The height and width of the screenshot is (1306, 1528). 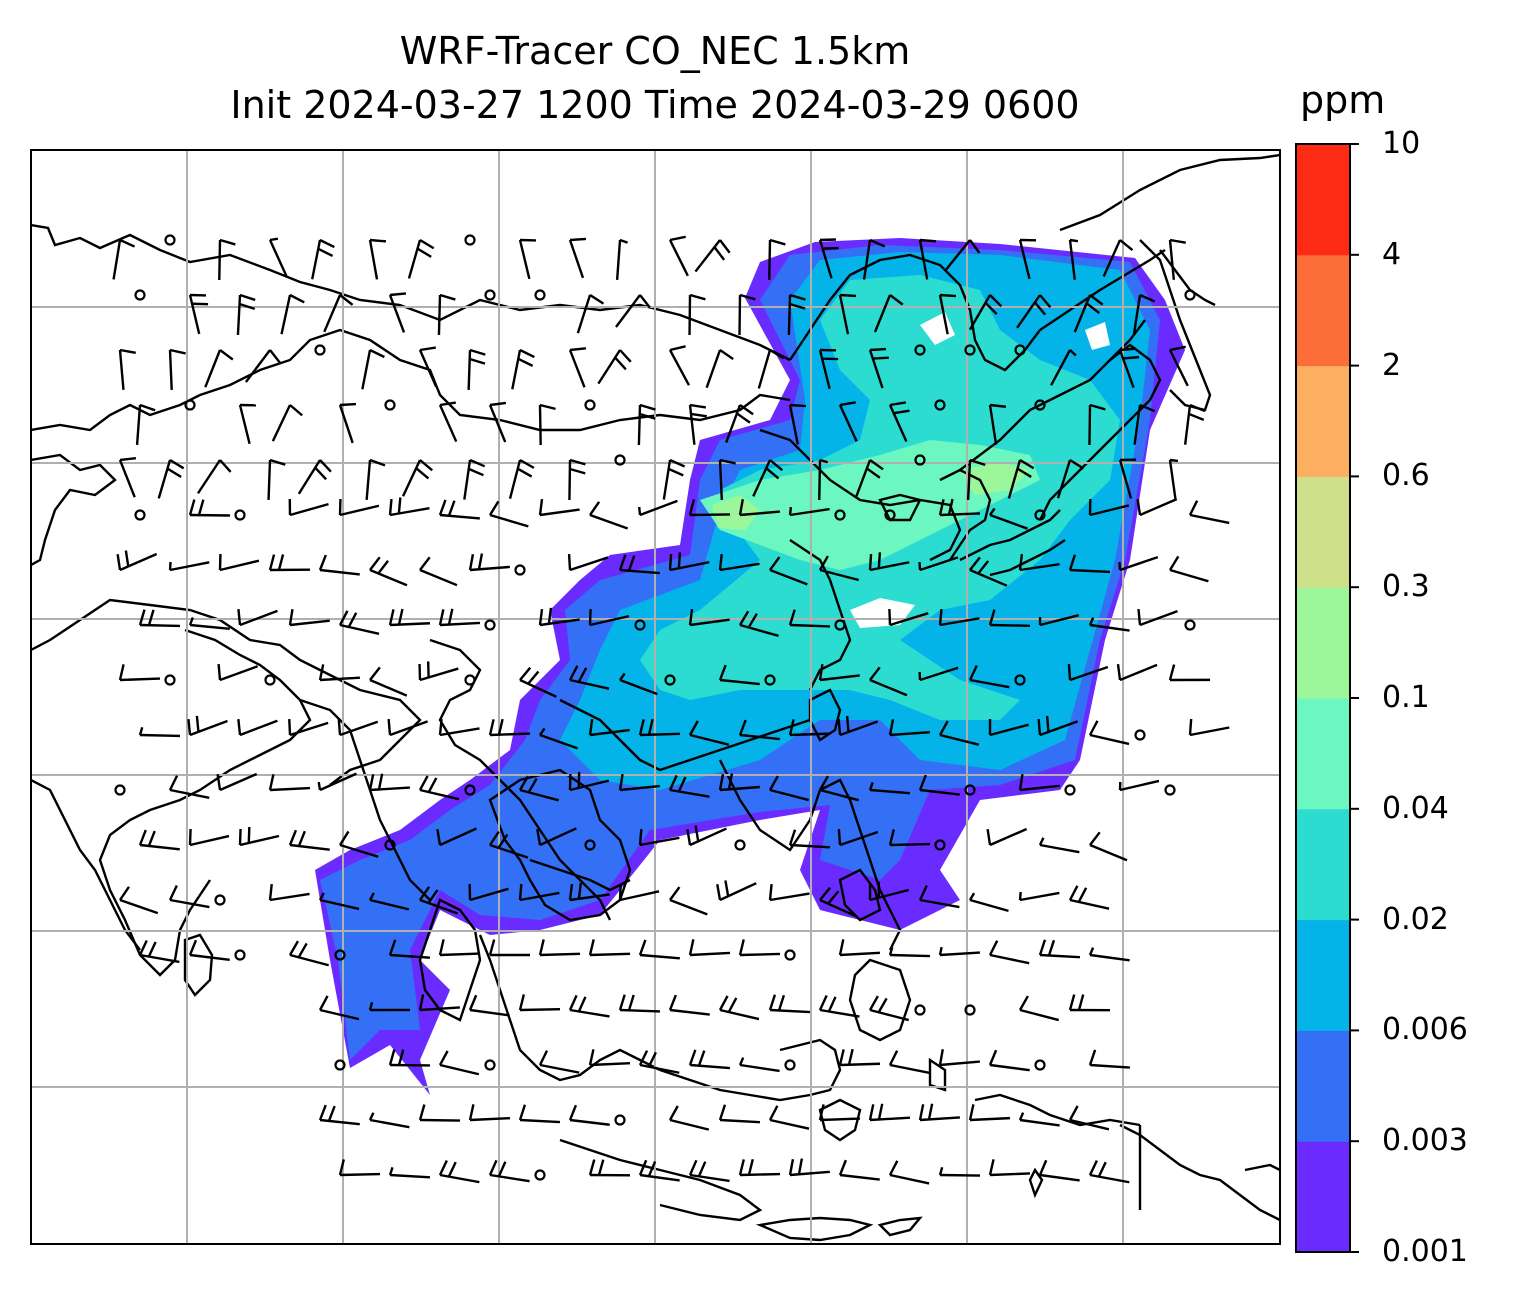 What do you see at coordinates (1425, 1030) in the screenshot?
I see `colorbar-tick-label: 0.006` at bounding box center [1425, 1030].